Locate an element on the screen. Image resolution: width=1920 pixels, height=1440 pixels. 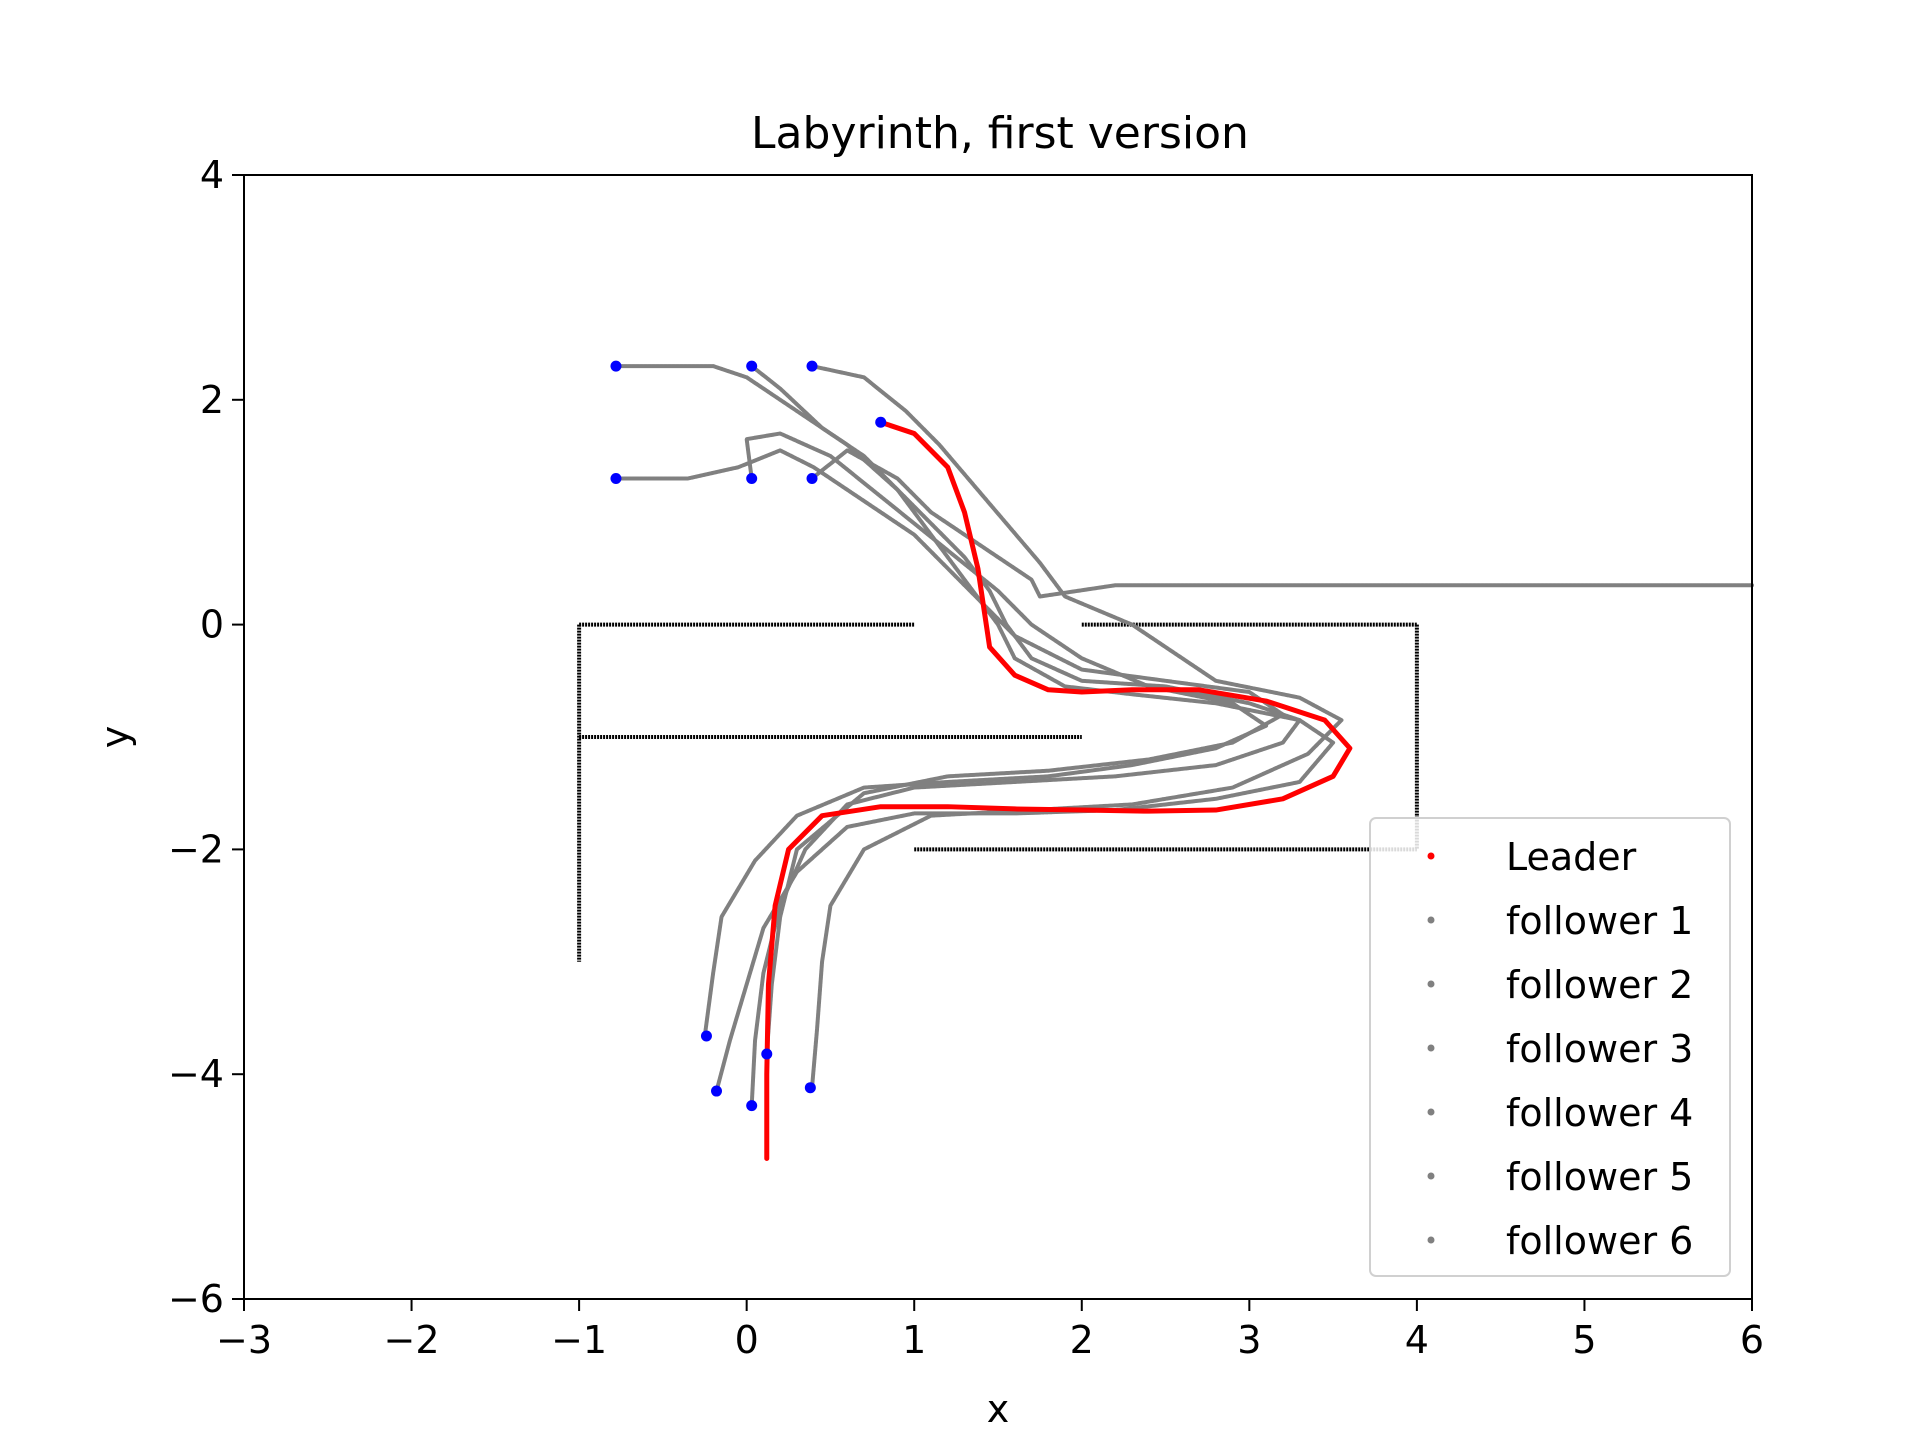
x-tick-label: 5 is located at coordinates (1584, 1340).